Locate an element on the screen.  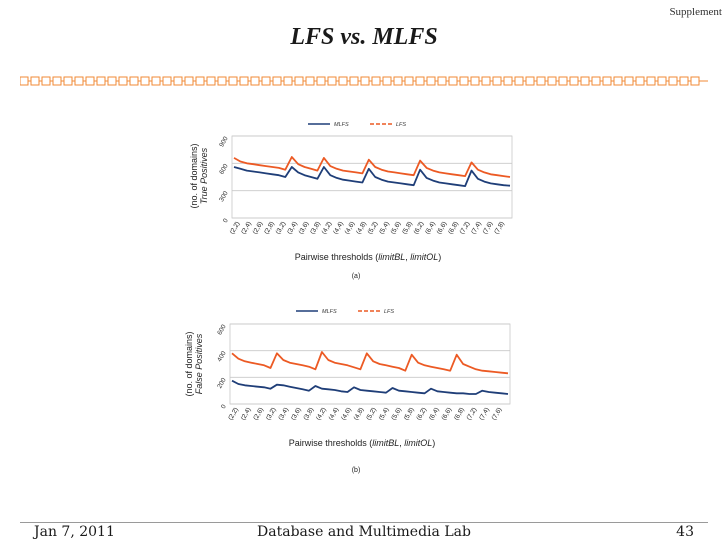
x-tick-label: (6,6) is located at coordinates (442, 228).